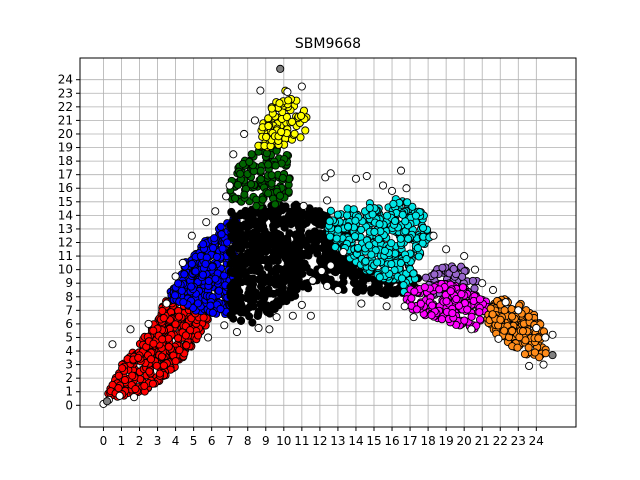  I want to click on y-tick-label: 9, so click(69, 283).